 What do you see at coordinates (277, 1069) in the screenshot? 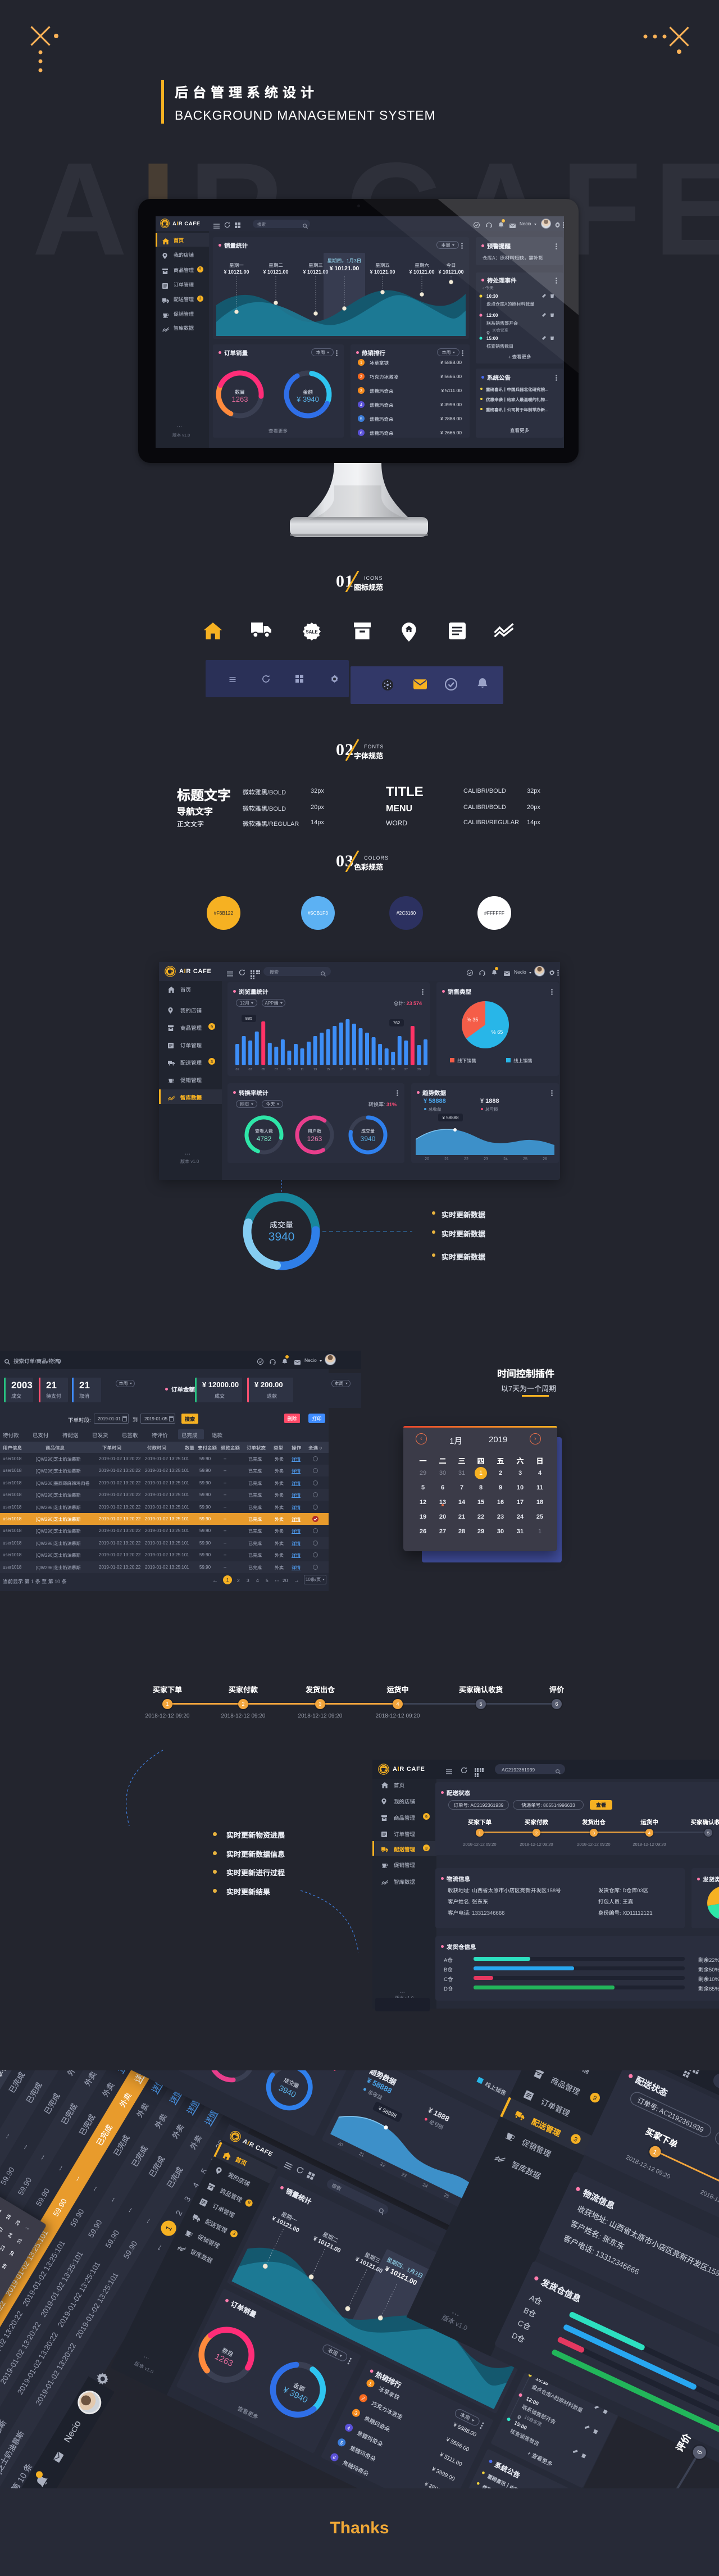
I see `svg-text: 07` at bounding box center [277, 1069].